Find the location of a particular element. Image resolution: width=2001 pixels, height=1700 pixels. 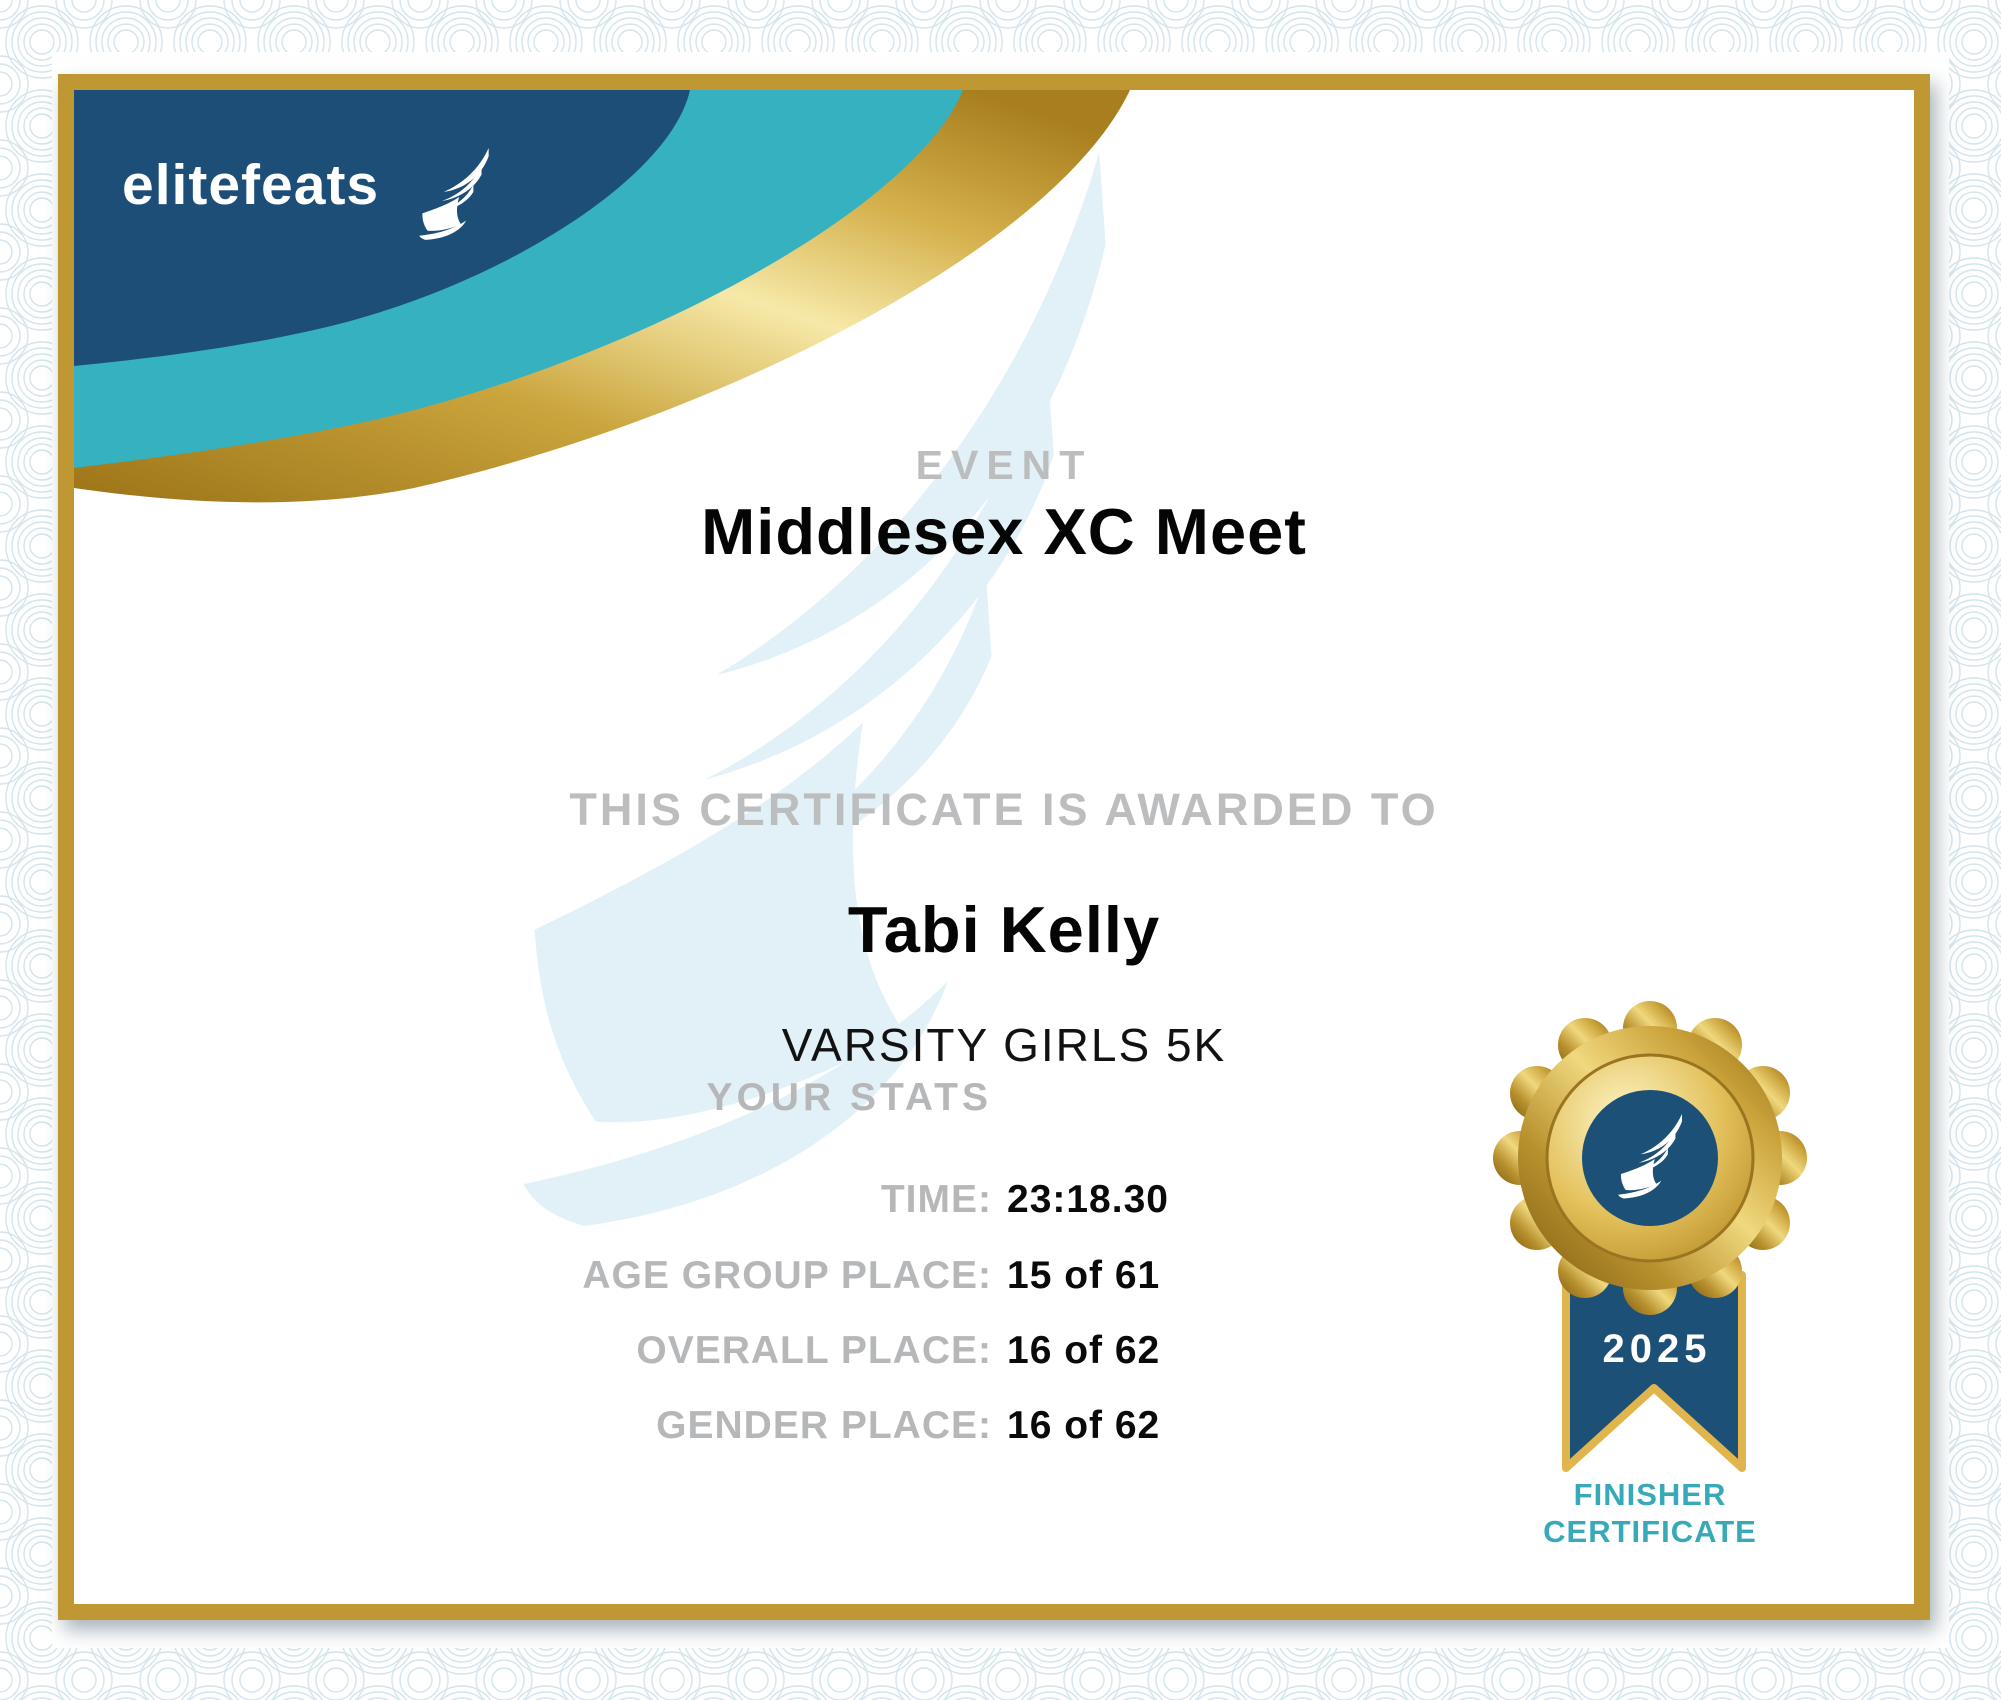

event-name: Middlesex XC Meet is located at coordinates (1004, 531).